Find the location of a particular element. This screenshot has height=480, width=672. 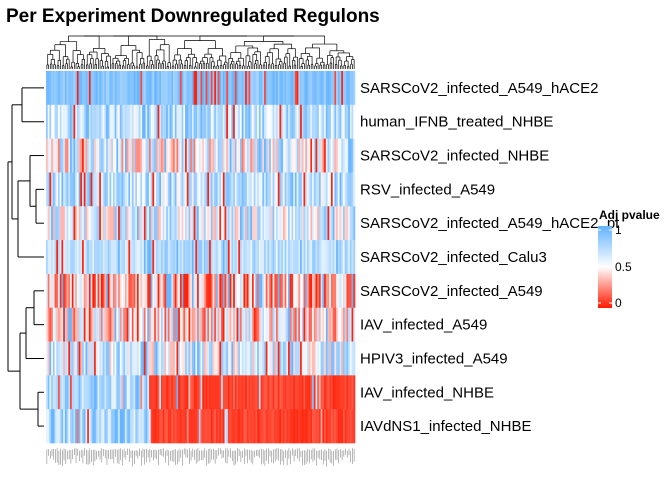

chart-title: Per Experiment Downregulated Regulons is located at coordinates (193, 16).